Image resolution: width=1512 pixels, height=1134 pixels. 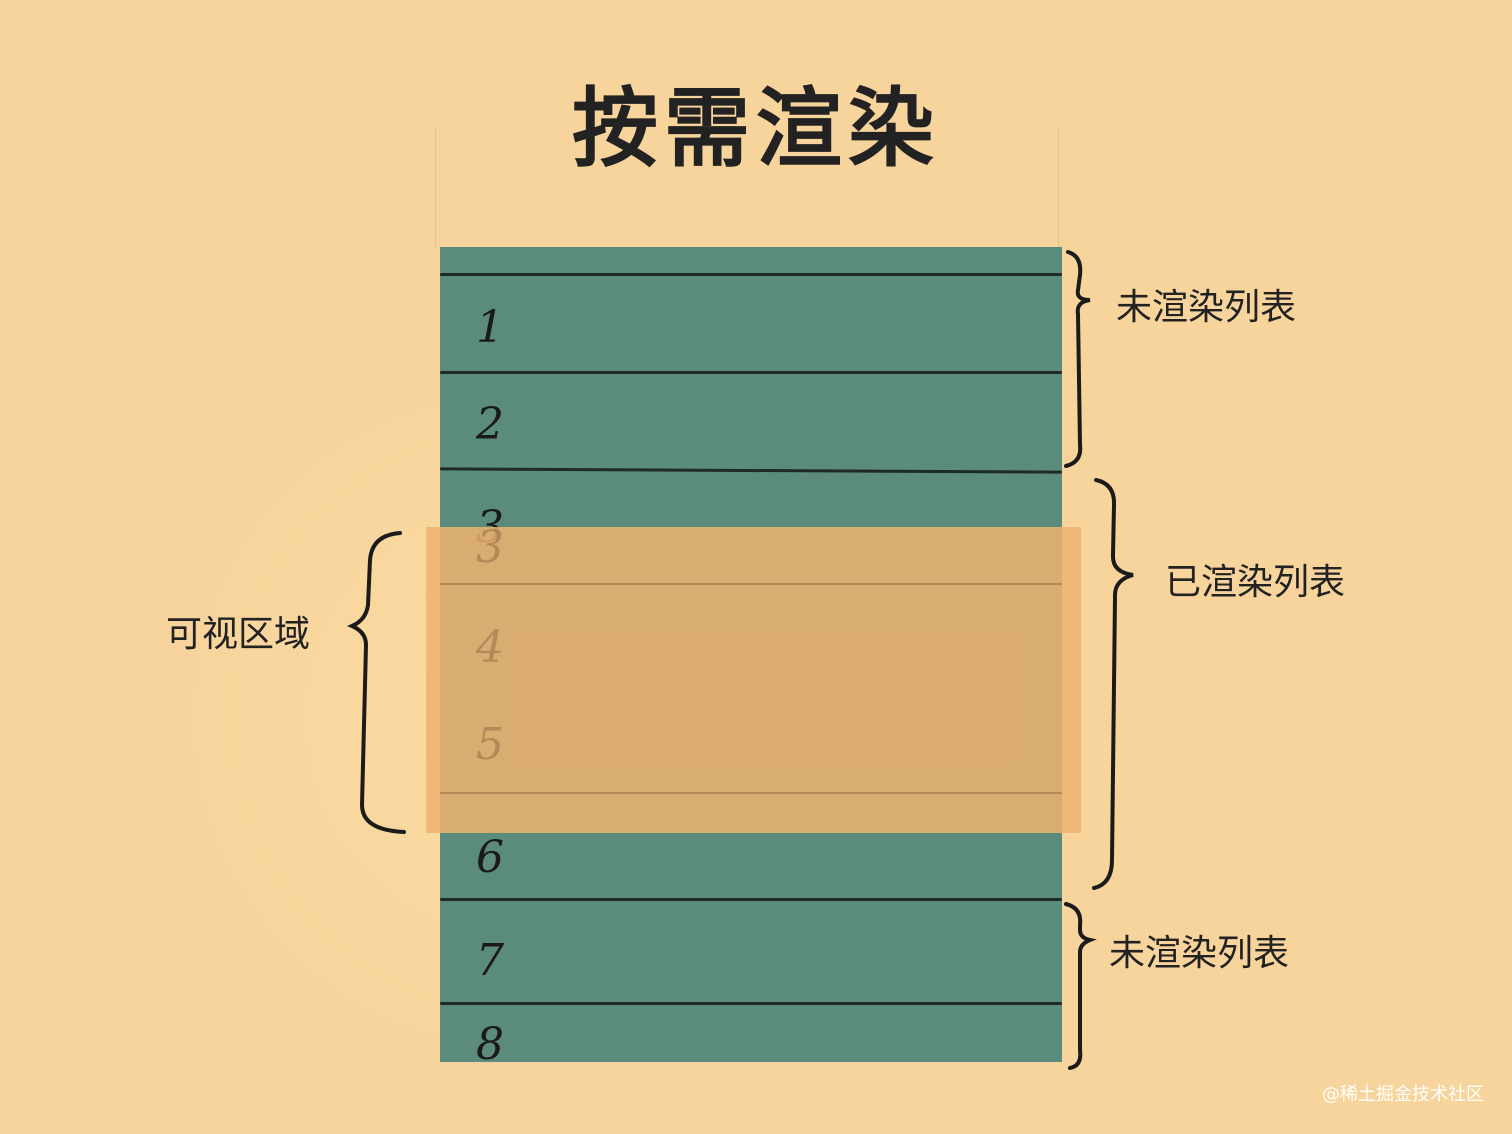 What do you see at coordinates (756, 129) in the screenshot?
I see `diagram-title: 按需渲染` at bounding box center [756, 129].